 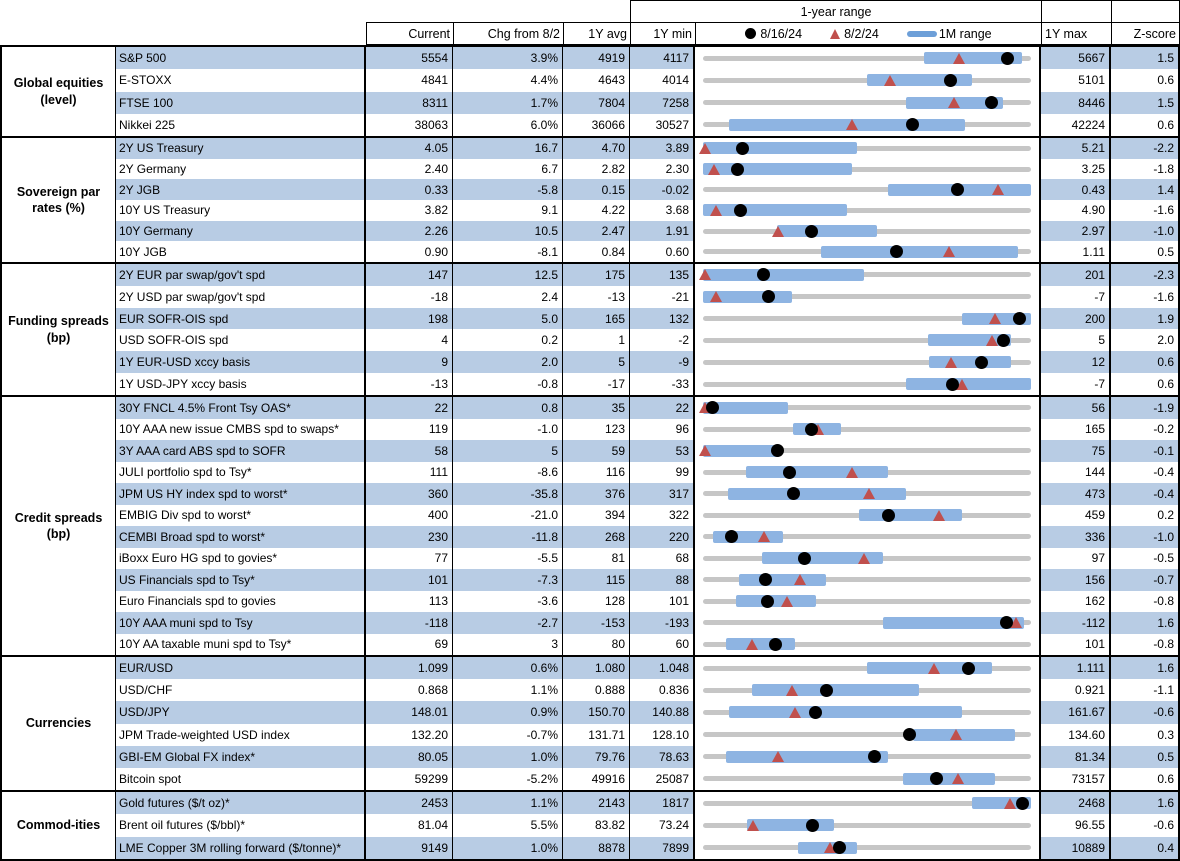 What do you see at coordinates (596, 296) in the screenshot?
I see `cell-1y-avg: -13` at bounding box center [596, 296].